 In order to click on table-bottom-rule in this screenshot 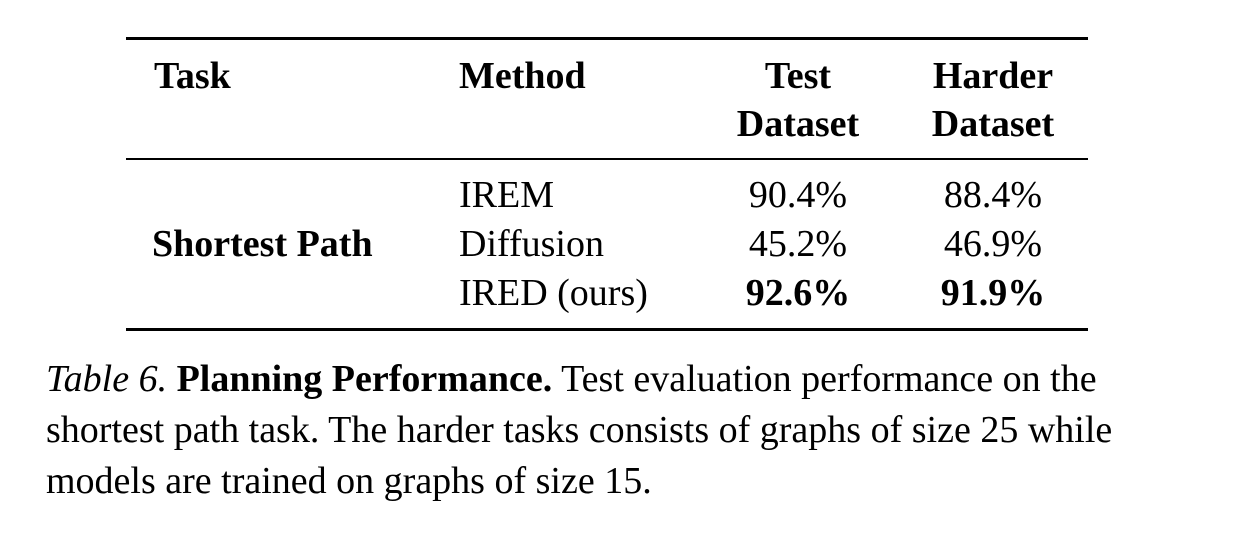, I will do `click(607, 329)`.